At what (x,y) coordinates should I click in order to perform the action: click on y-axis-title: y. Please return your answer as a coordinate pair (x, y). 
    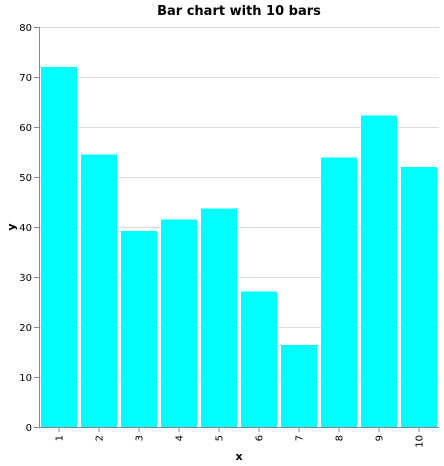
    Looking at the image, I should click on (11, 226).